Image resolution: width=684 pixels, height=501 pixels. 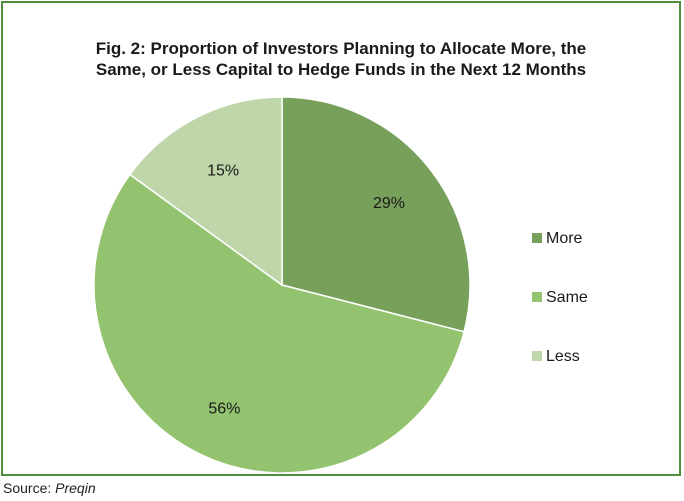 What do you see at coordinates (75, 488) in the screenshot?
I see `source-name: Preqin` at bounding box center [75, 488].